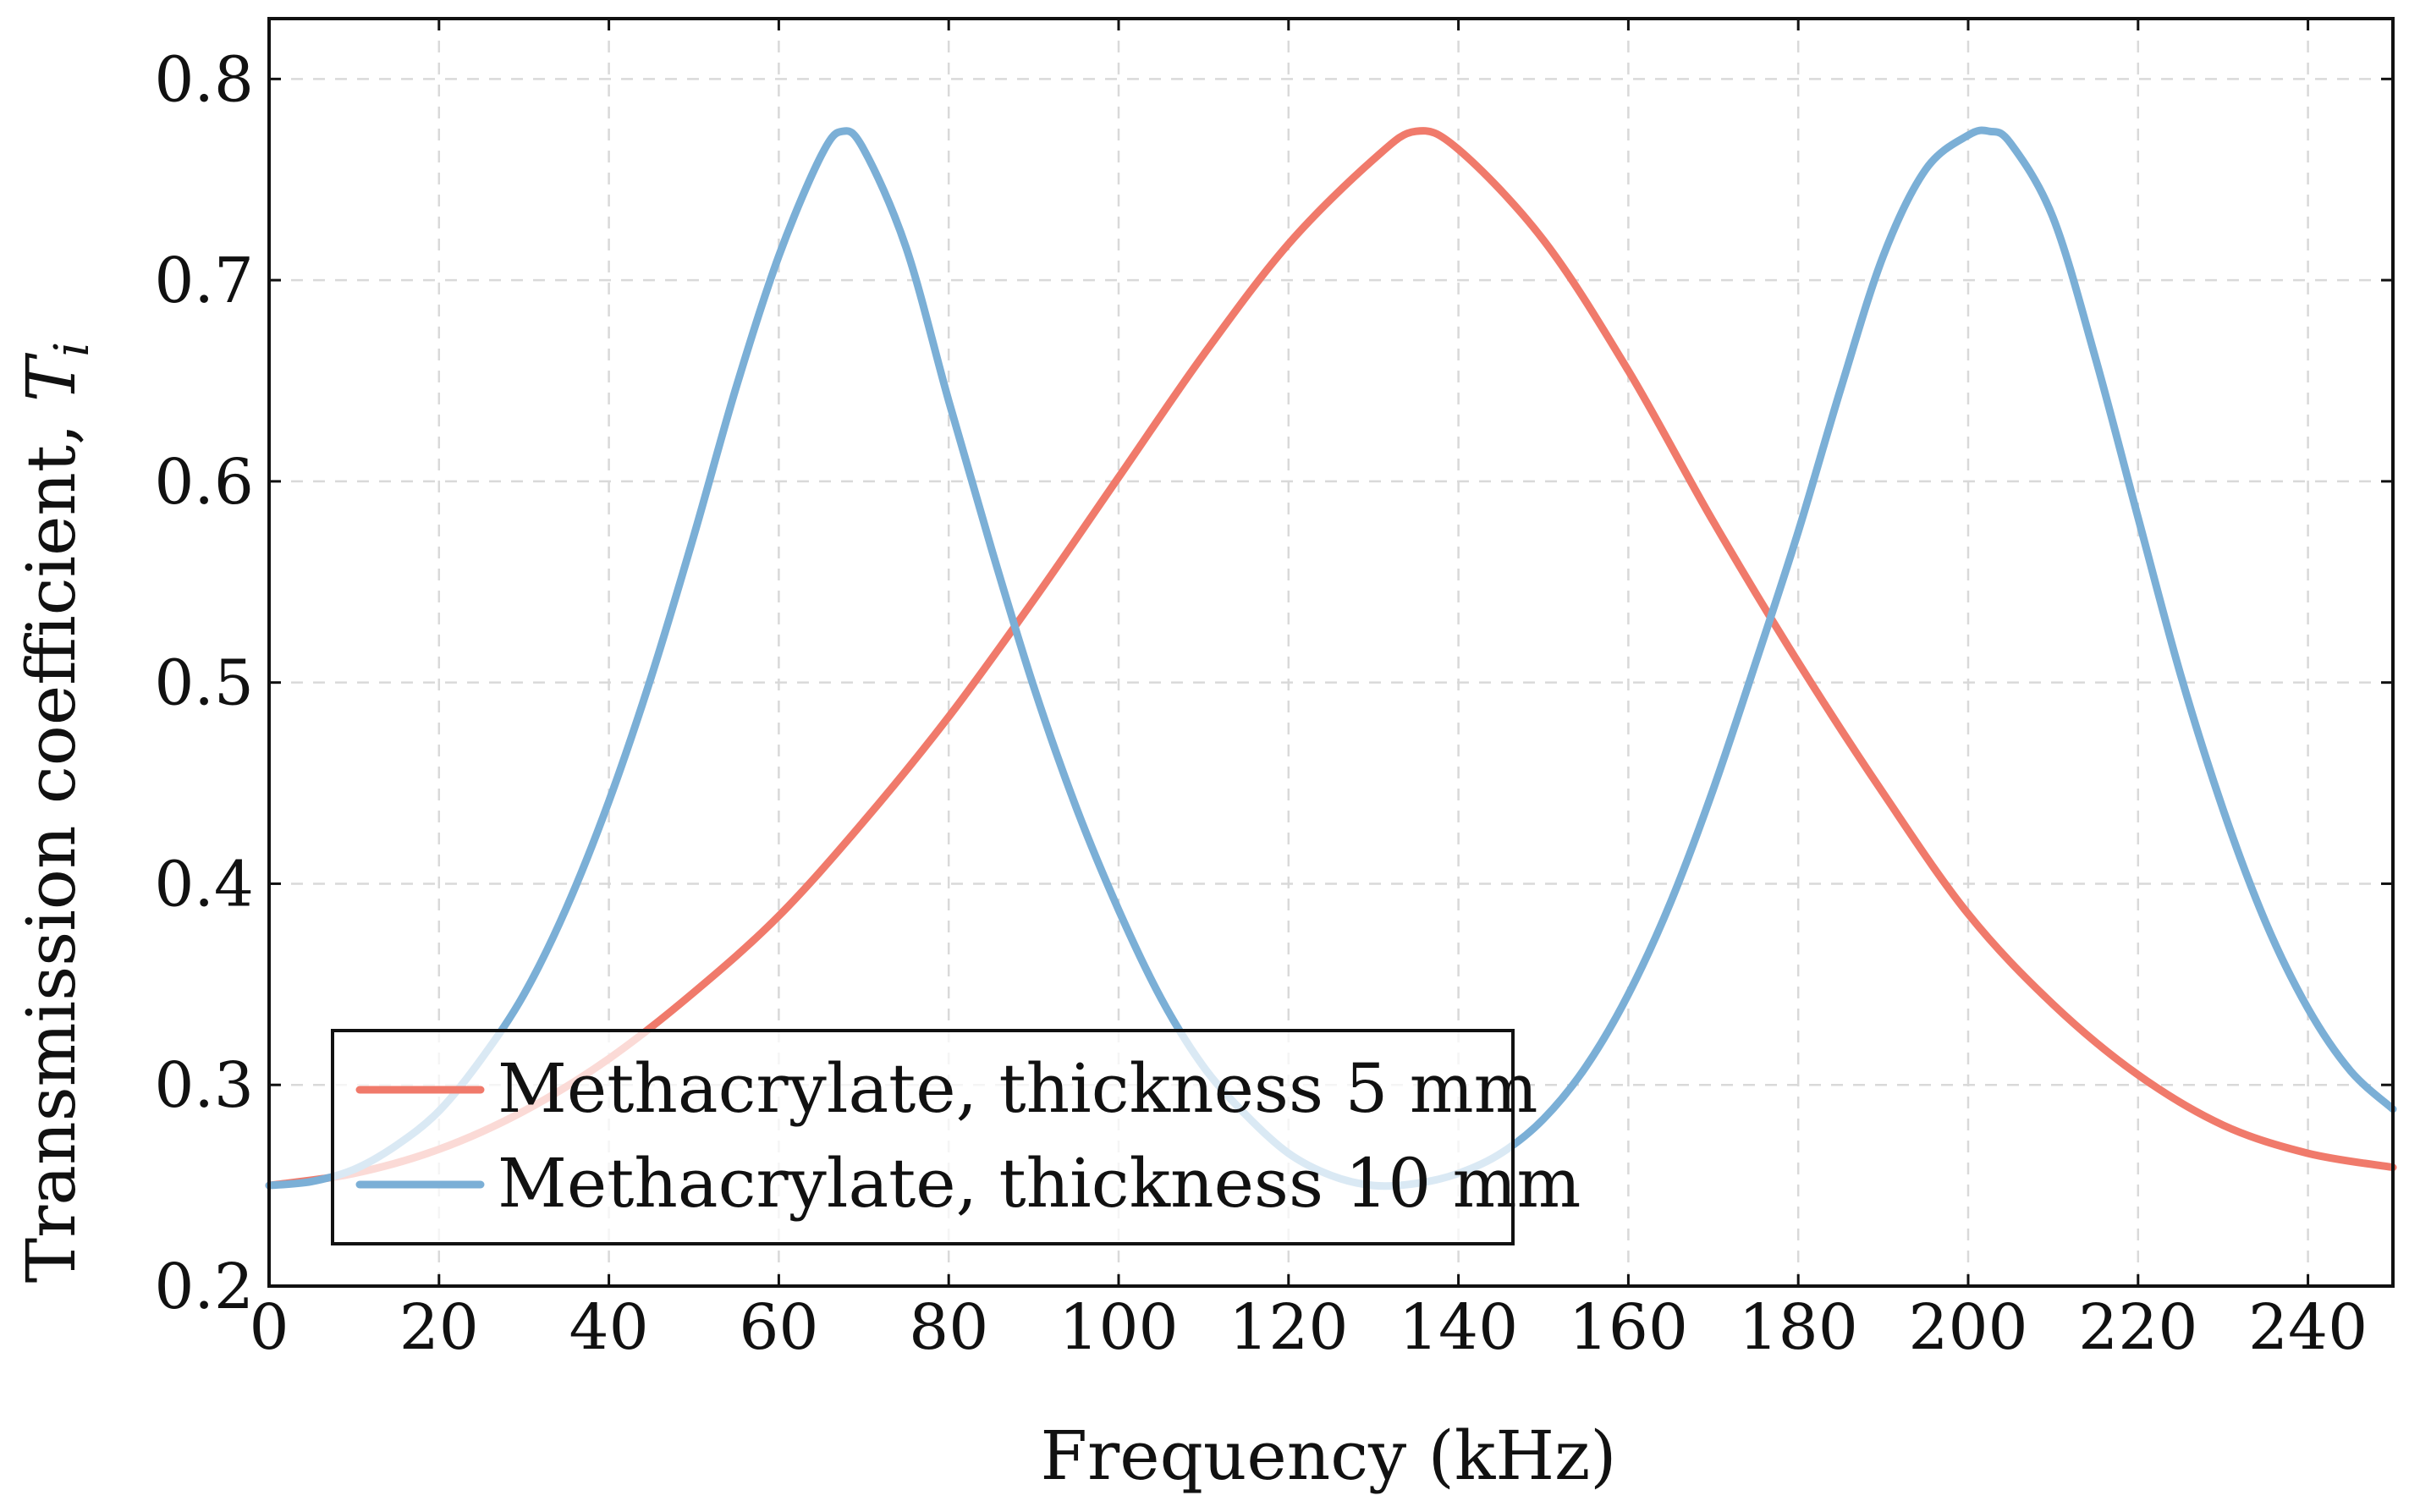 The width and height of the screenshot is (2409, 1512). I want to click on legend-label-5mm: Methacrylate, thickness 5 mm, so click(1018, 1089).